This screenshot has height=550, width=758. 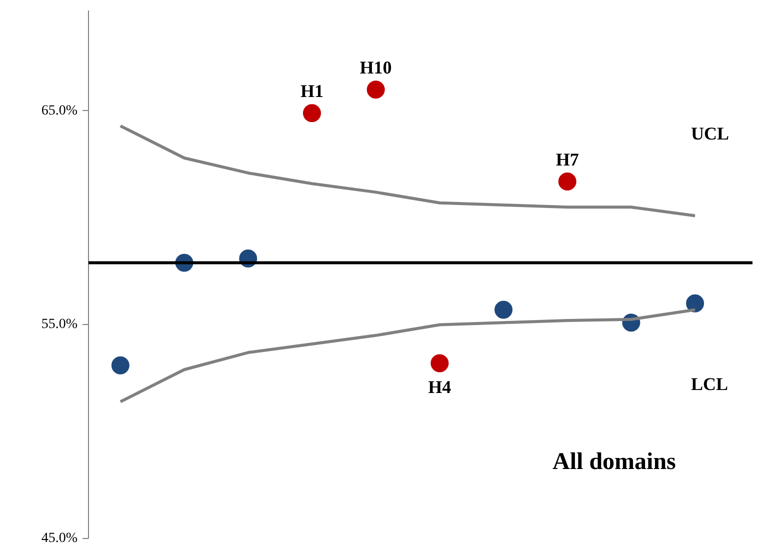 I want to click on data-label: H1, so click(x=312, y=91).